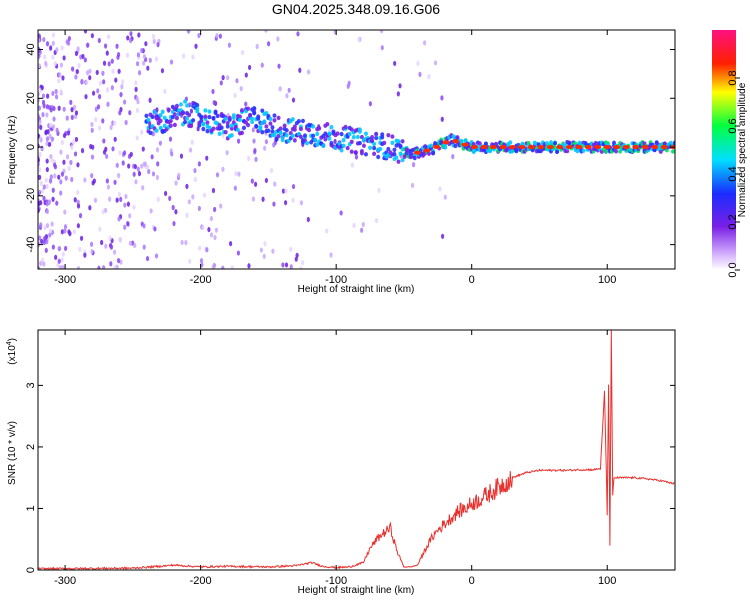 This screenshot has height=600, width=750. What do you see at coordinates (31, 147) in the screenshot?
I see `y-tick-label: 0` at bounding box center [31, 147].